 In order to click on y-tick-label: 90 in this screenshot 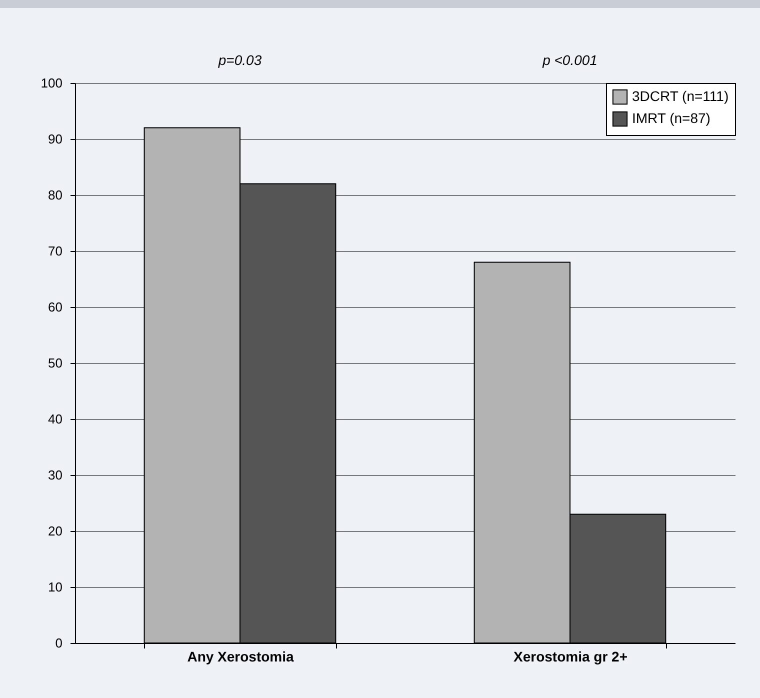, I will do `click(55, 139)`.